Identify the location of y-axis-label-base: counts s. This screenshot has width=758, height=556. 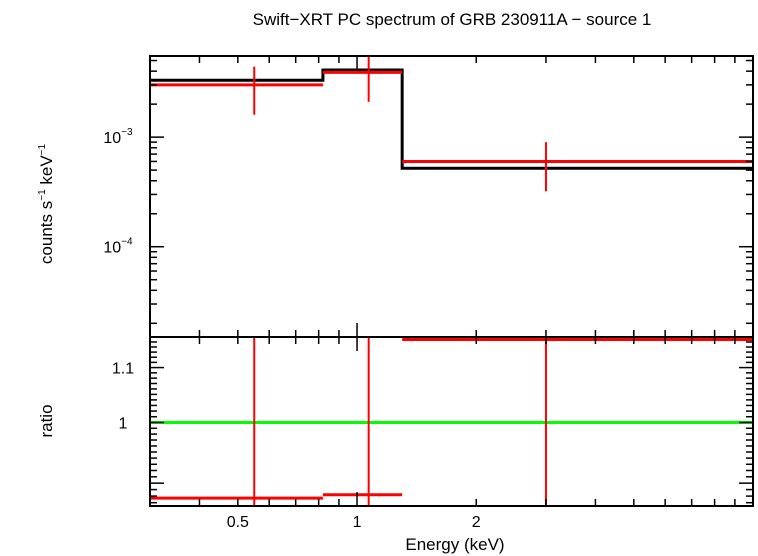
(46, 232).